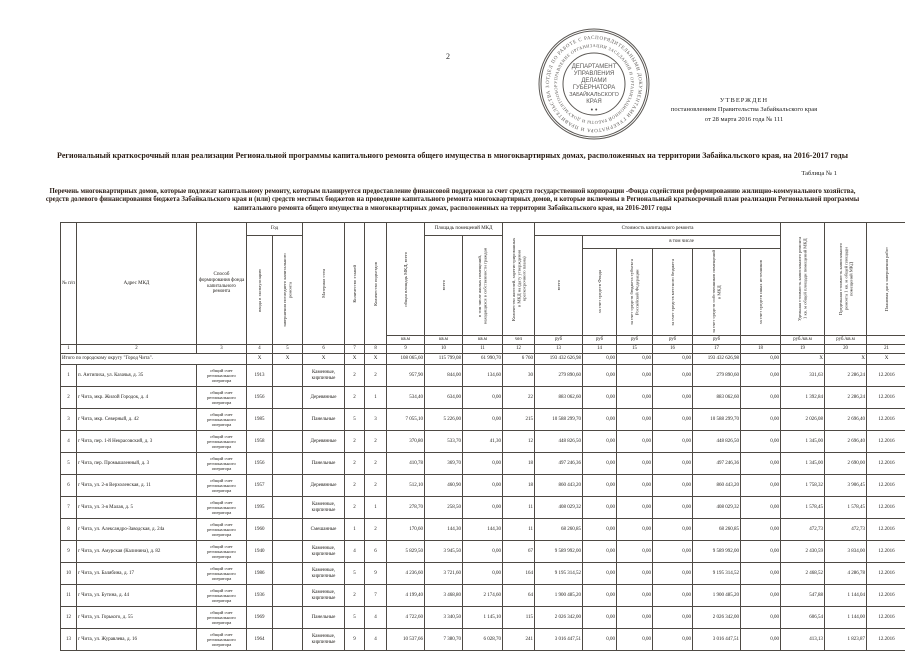 This screenshot has height=651, width=905. Describe the element at coordinates (376, 376) in the screenshot. I see `cell-entrances: 2` at that location.